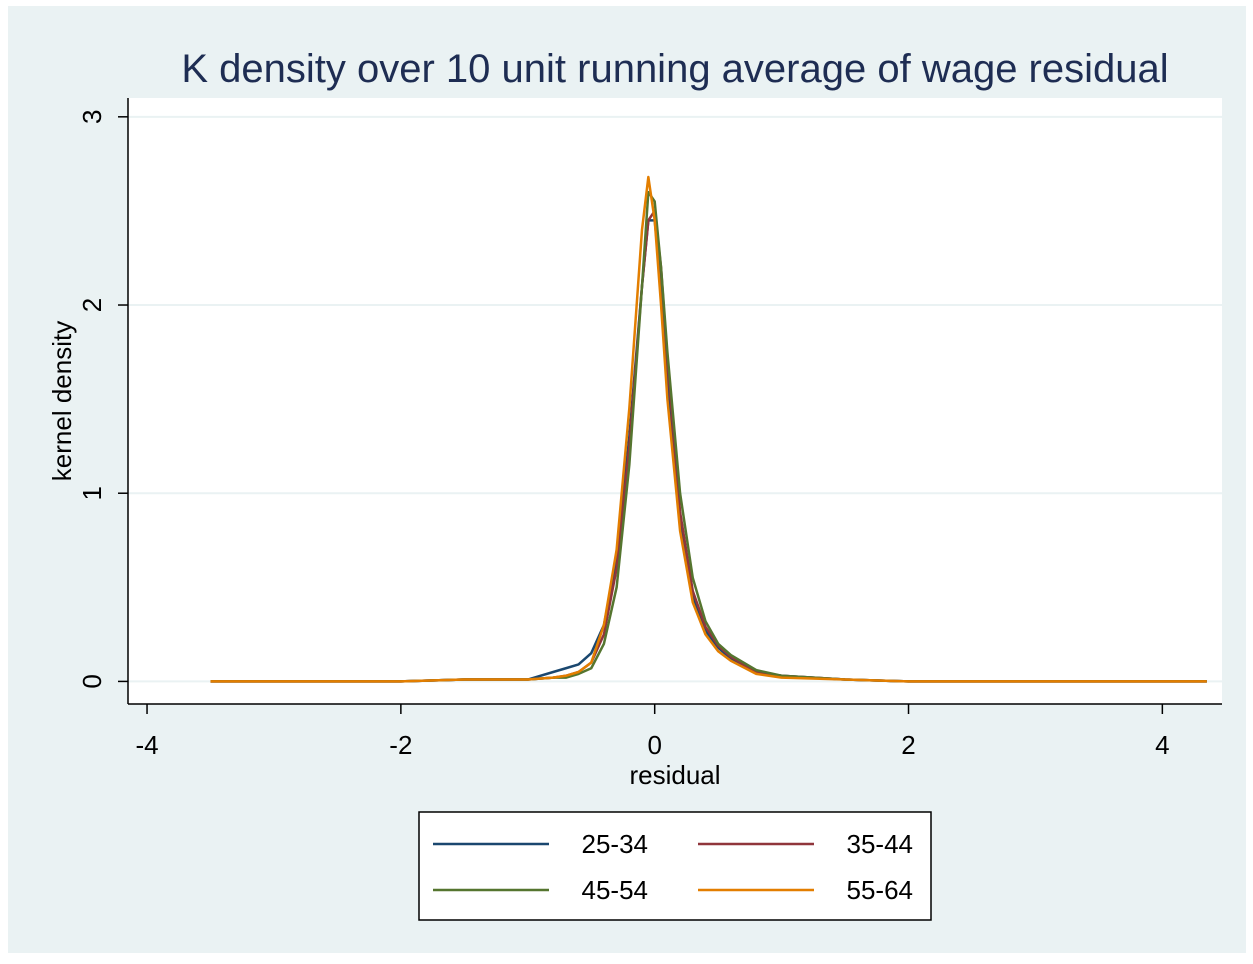 The image size is (1253, 964). I want to click on y-tick-label: 1, so click(92, 493).